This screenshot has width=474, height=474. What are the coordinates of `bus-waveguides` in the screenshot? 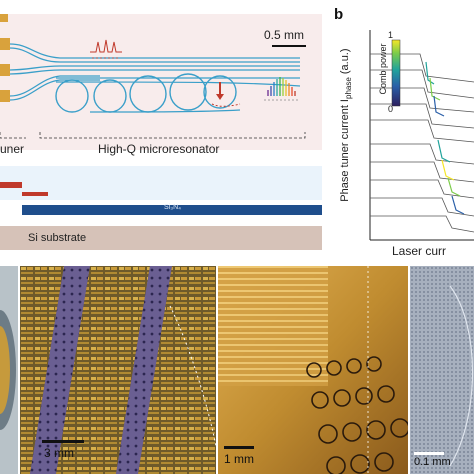 It's located at (154, 72).